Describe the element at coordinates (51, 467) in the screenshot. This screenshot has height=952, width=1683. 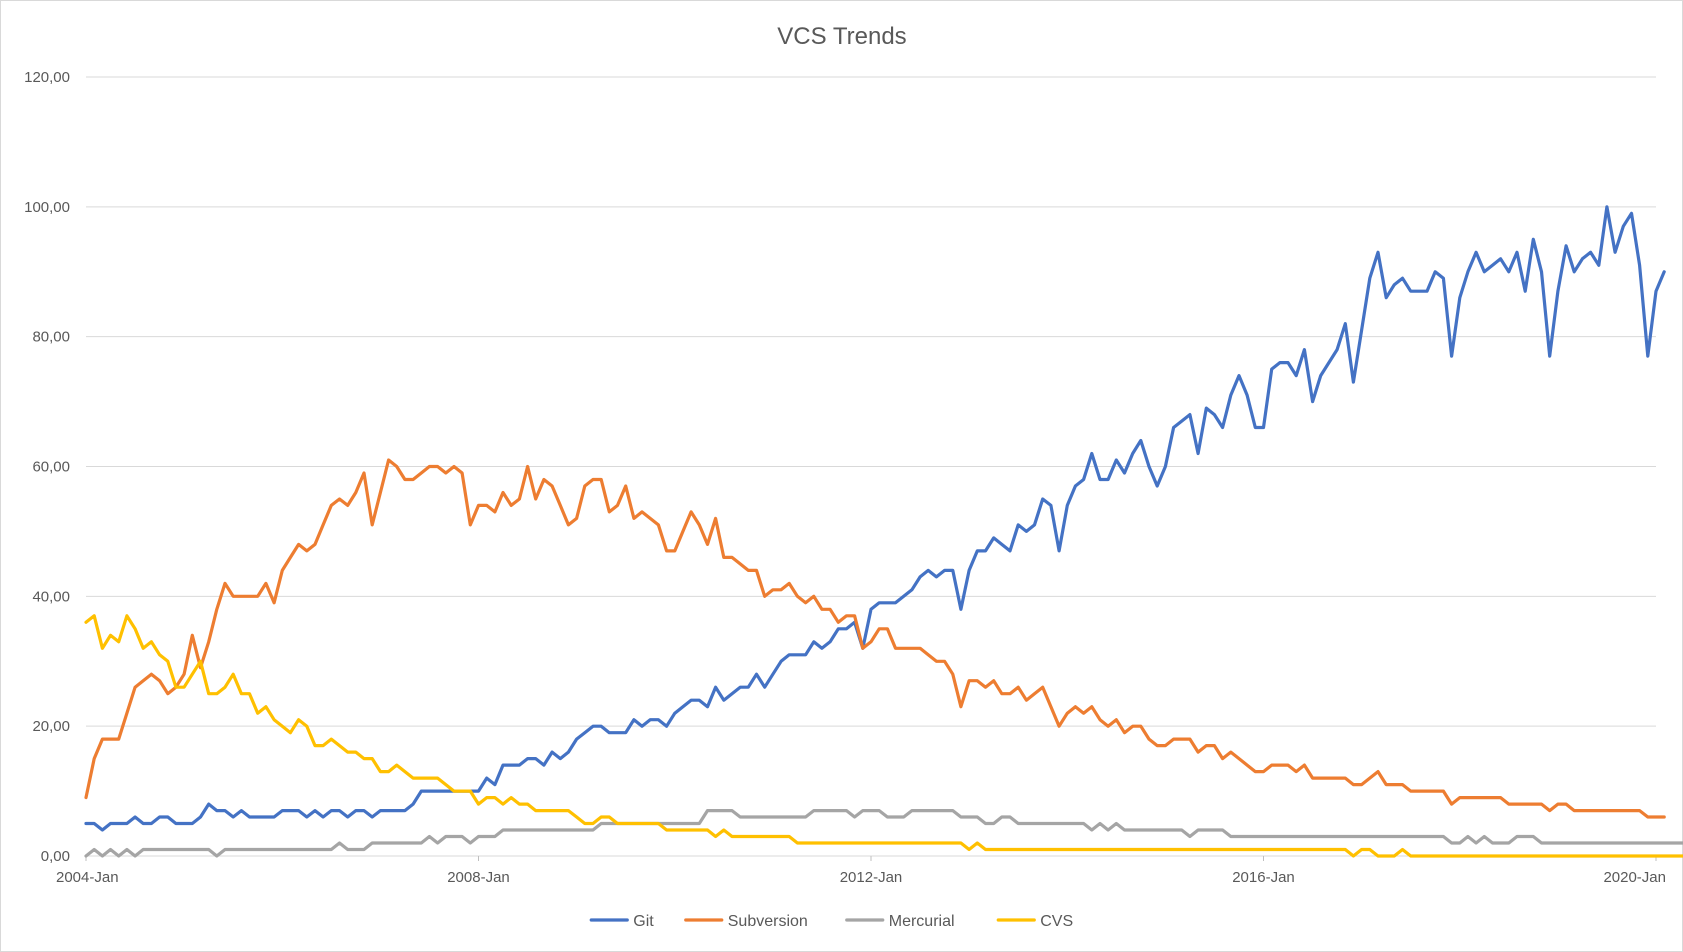
I see `y-tick-label: 60,00` at that location.